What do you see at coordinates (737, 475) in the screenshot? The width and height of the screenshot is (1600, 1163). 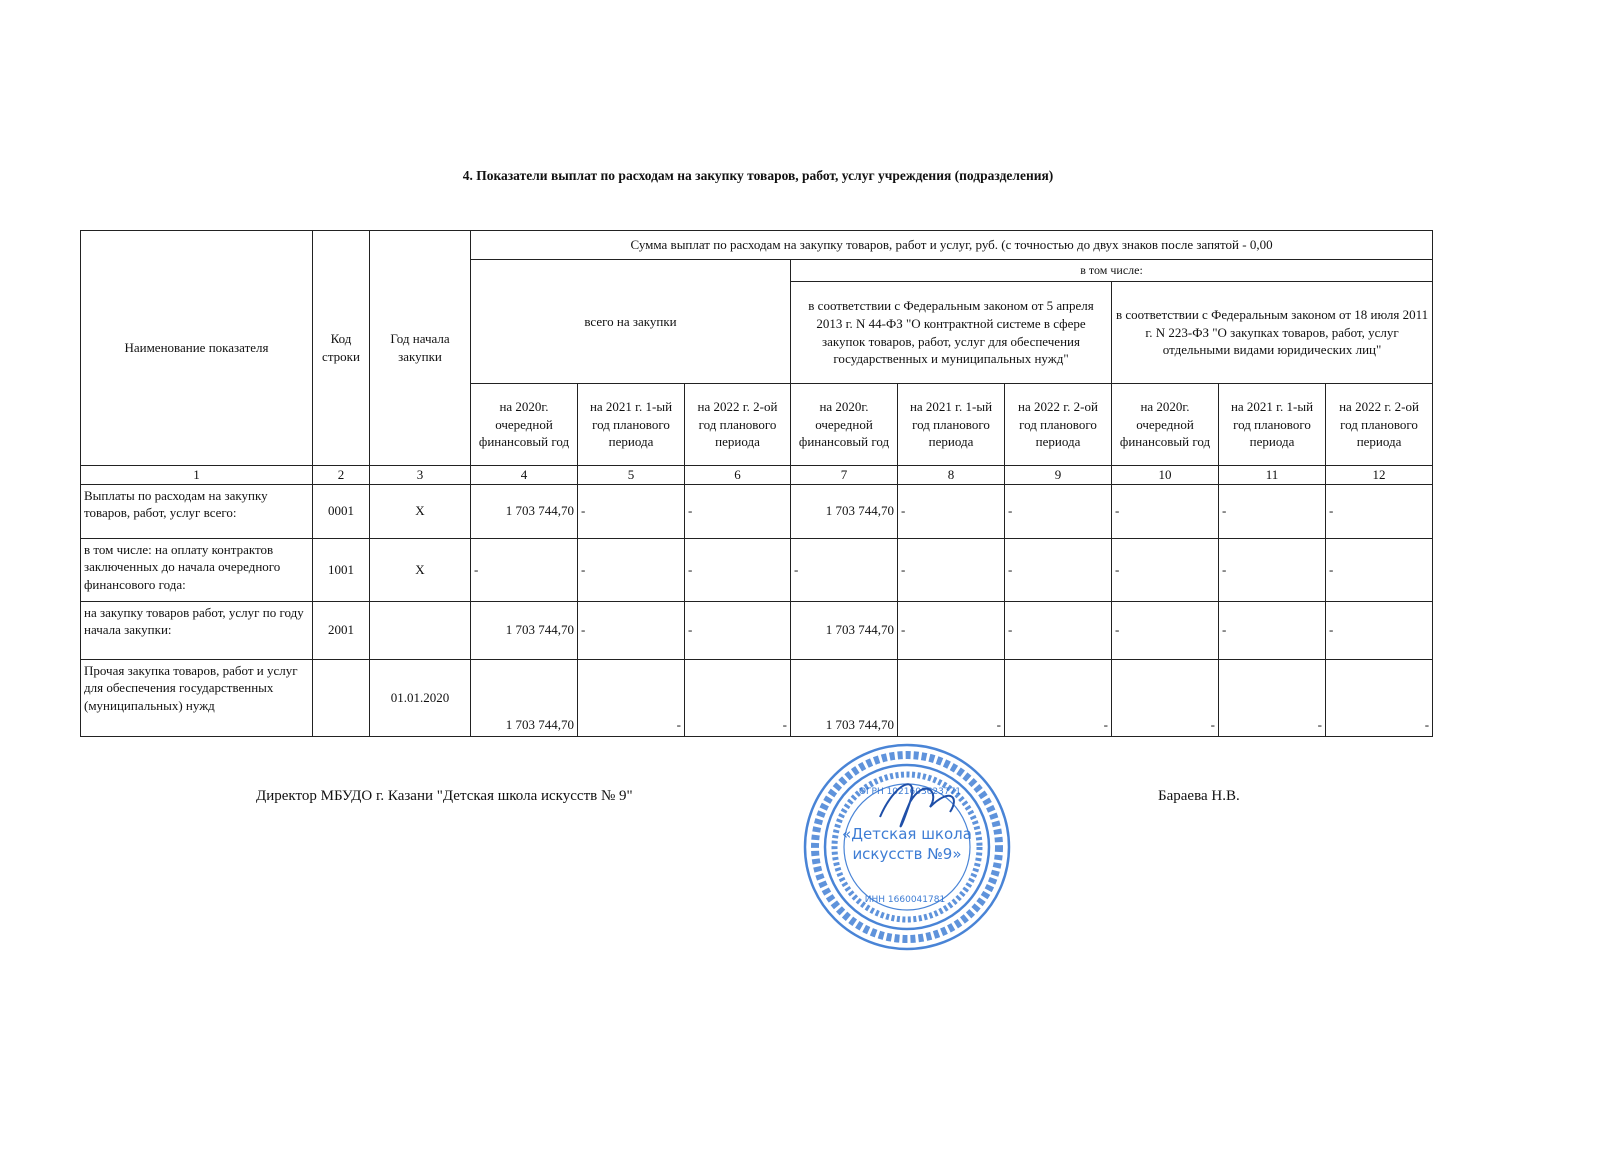 I see `column-number: 6` at bounding box center [737, 475].